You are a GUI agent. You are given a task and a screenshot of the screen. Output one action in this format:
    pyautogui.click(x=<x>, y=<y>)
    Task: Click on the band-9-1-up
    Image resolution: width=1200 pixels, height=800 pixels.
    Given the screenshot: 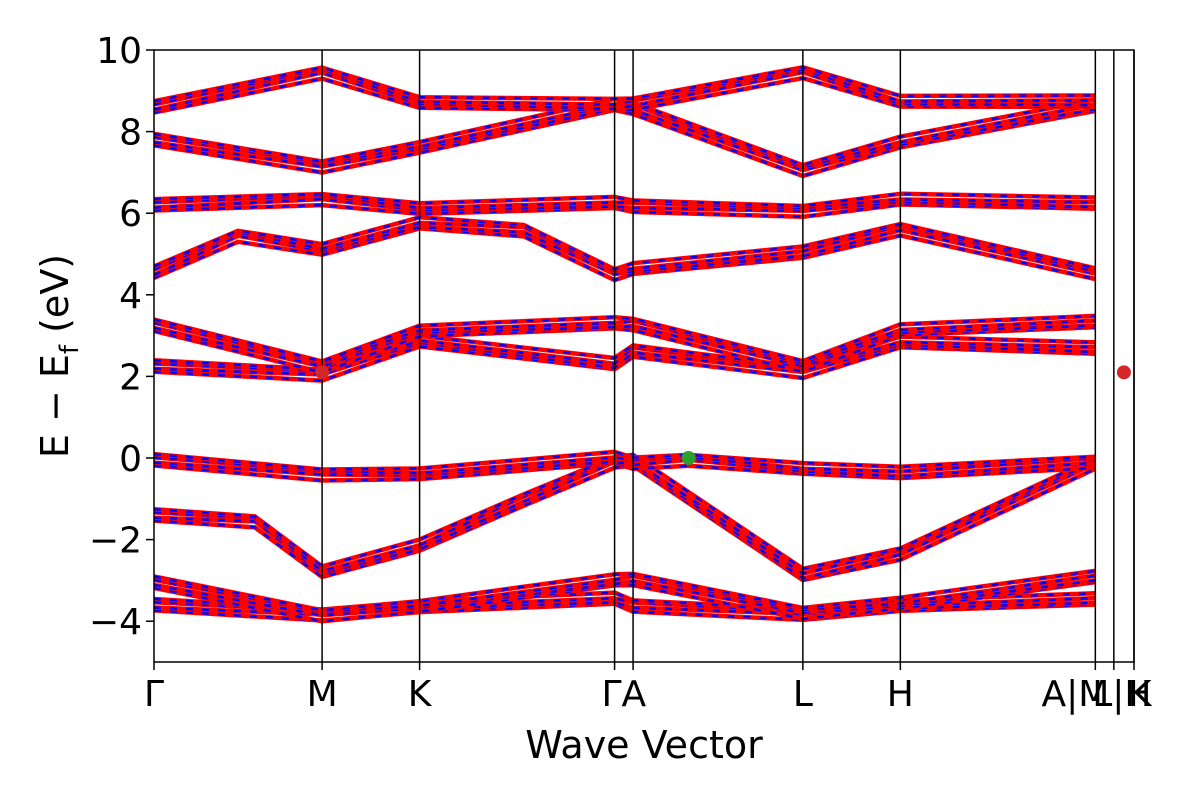 What is the action you would take?
    pyautogui.click(x=625, y=90)
    